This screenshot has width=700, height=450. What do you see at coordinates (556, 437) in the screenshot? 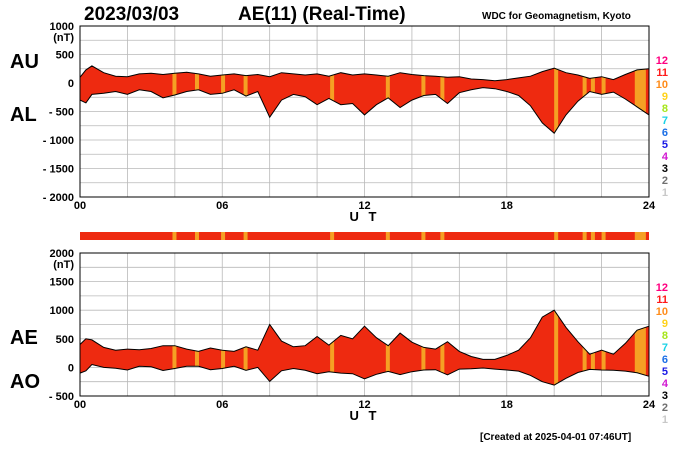
I see `created-timestamp: [Created at 2025-04-01 07:46UT]` at bounding box center [556, 437].